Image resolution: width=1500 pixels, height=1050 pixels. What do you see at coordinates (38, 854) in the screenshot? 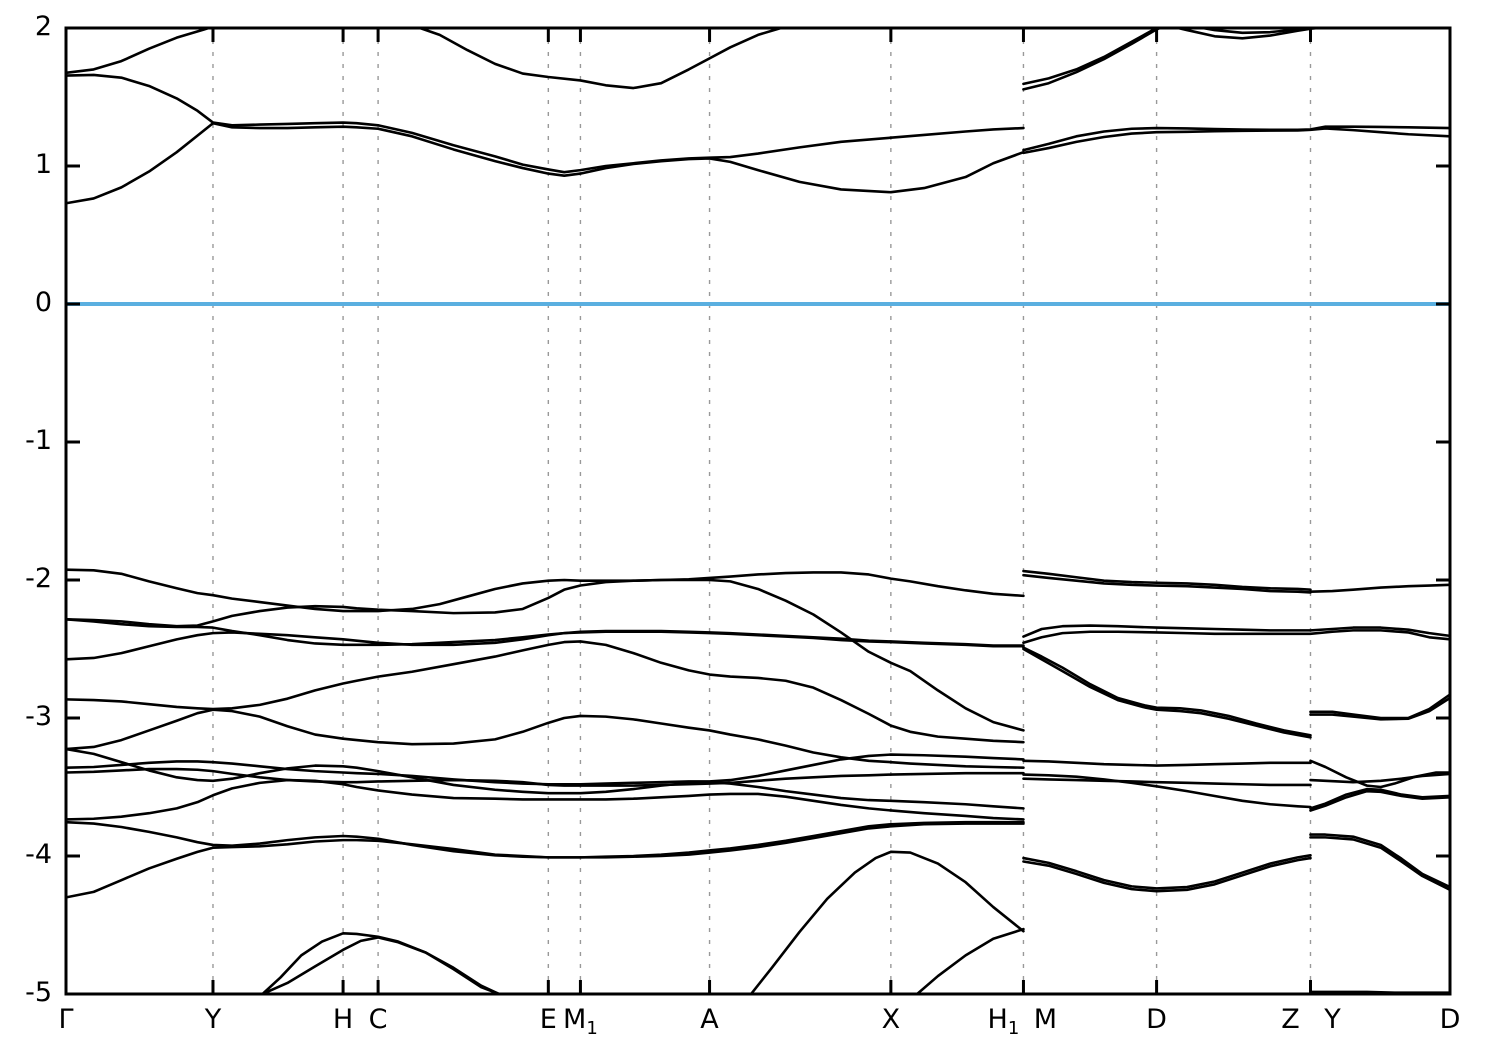
I see `y-tick-label: -4` at bounding box center [38, 854].